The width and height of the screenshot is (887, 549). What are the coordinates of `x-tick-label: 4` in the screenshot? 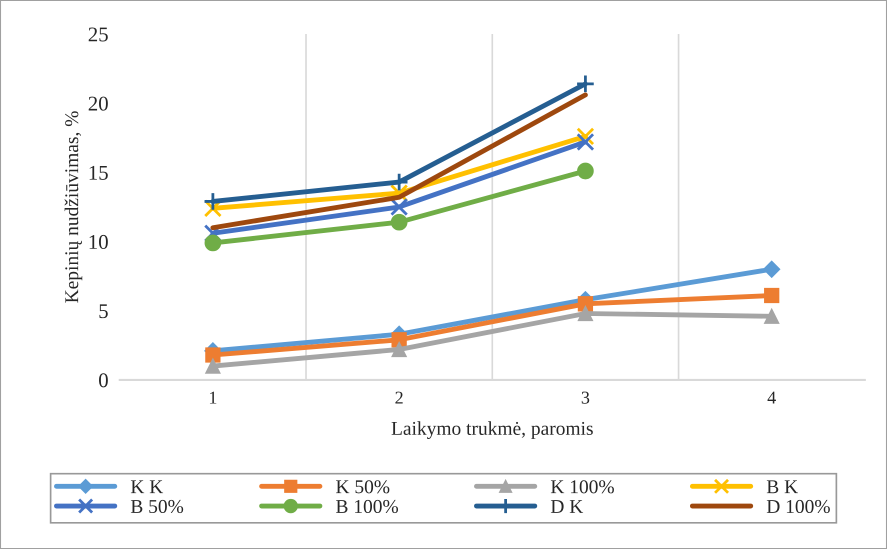 It's located at (772, 398).